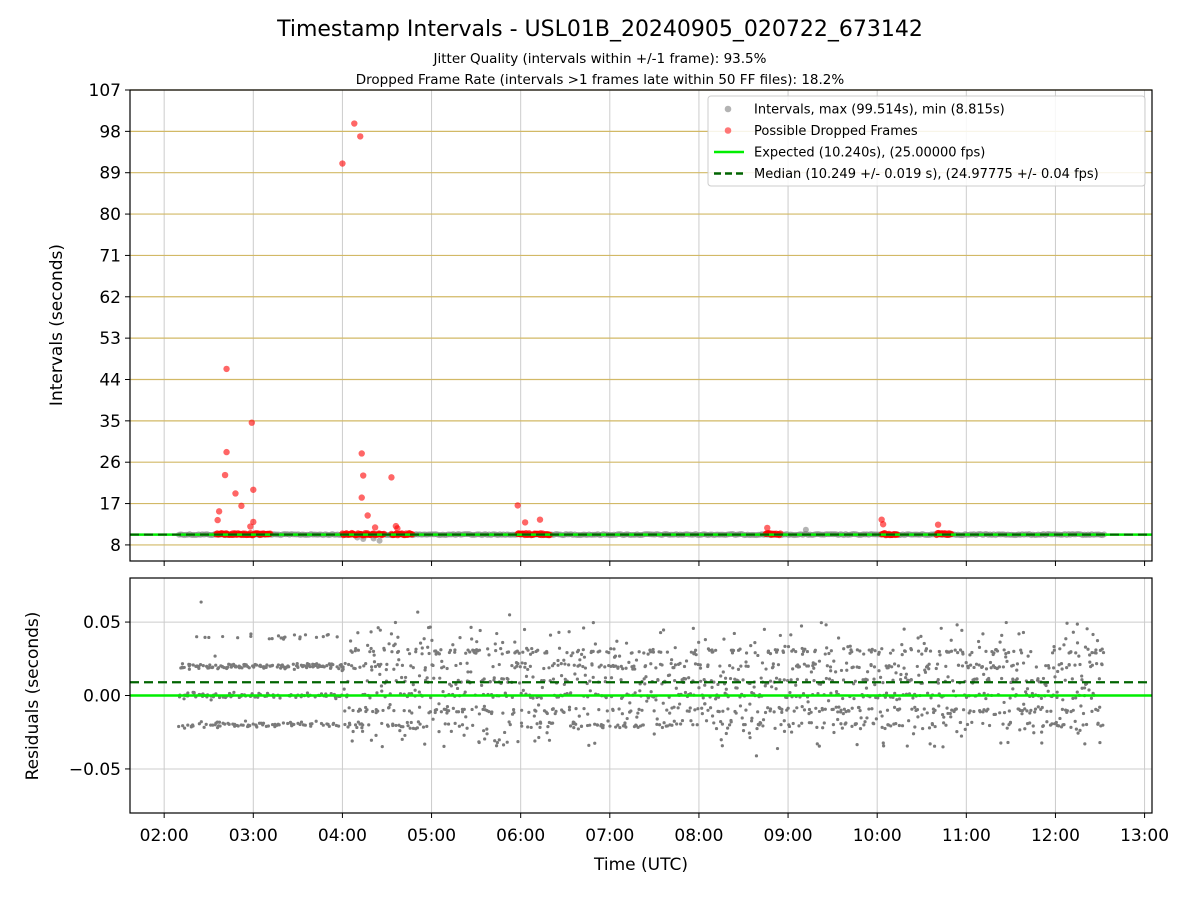  What do you see at coordinates (869, 153) in the screenshot?
I see `legend-label: Expected (10.240s), (25.00000 fps)` at bounding box center [869, 153].